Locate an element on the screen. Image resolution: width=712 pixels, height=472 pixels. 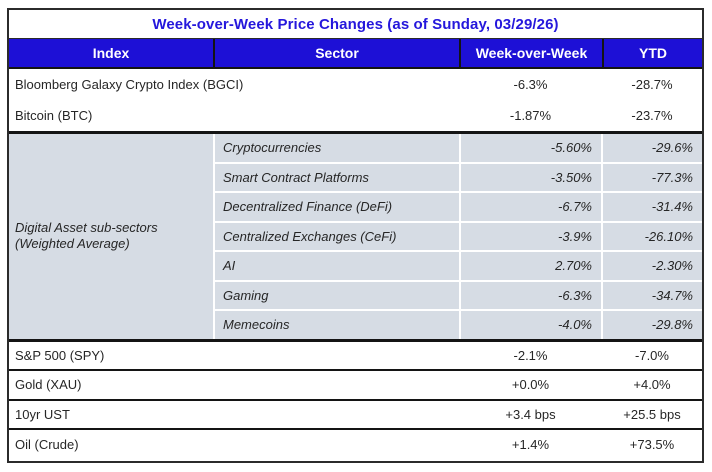
sector-cell: Gaming is located at coordinates (337, 295).